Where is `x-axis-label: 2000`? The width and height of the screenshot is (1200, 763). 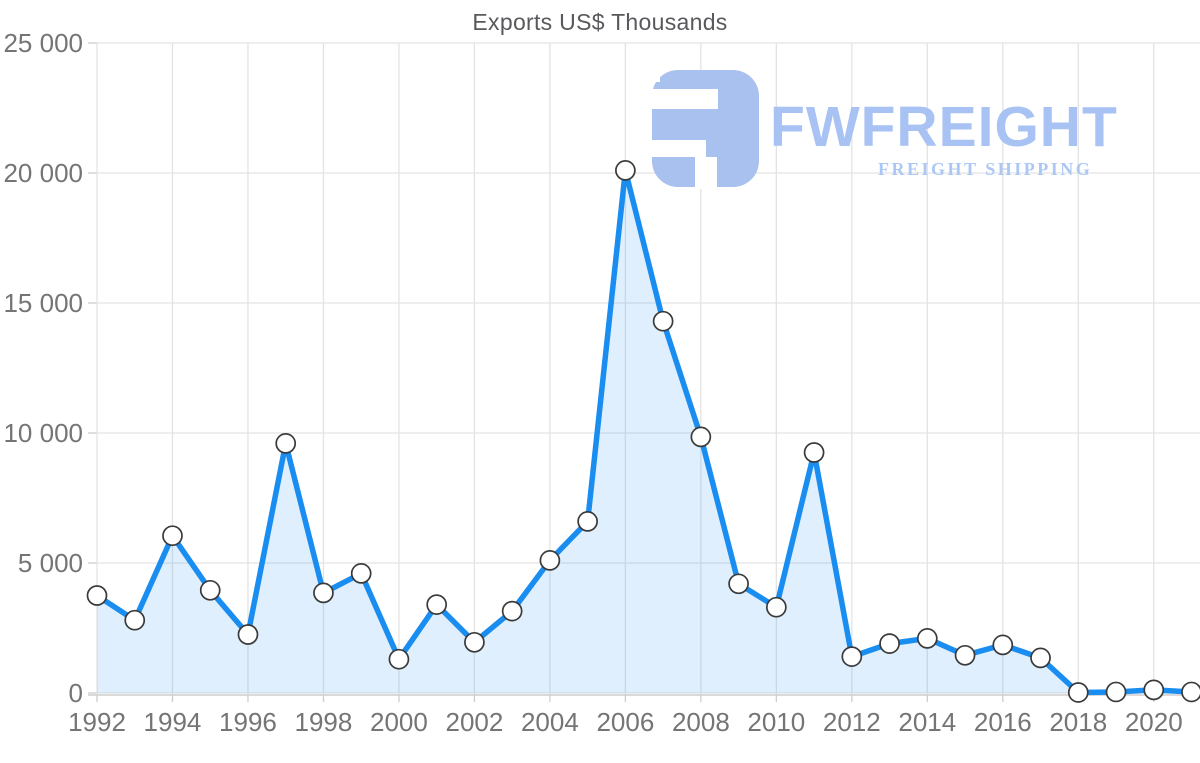
x-axis-label: 2000 is located at coordinates (399, 722).